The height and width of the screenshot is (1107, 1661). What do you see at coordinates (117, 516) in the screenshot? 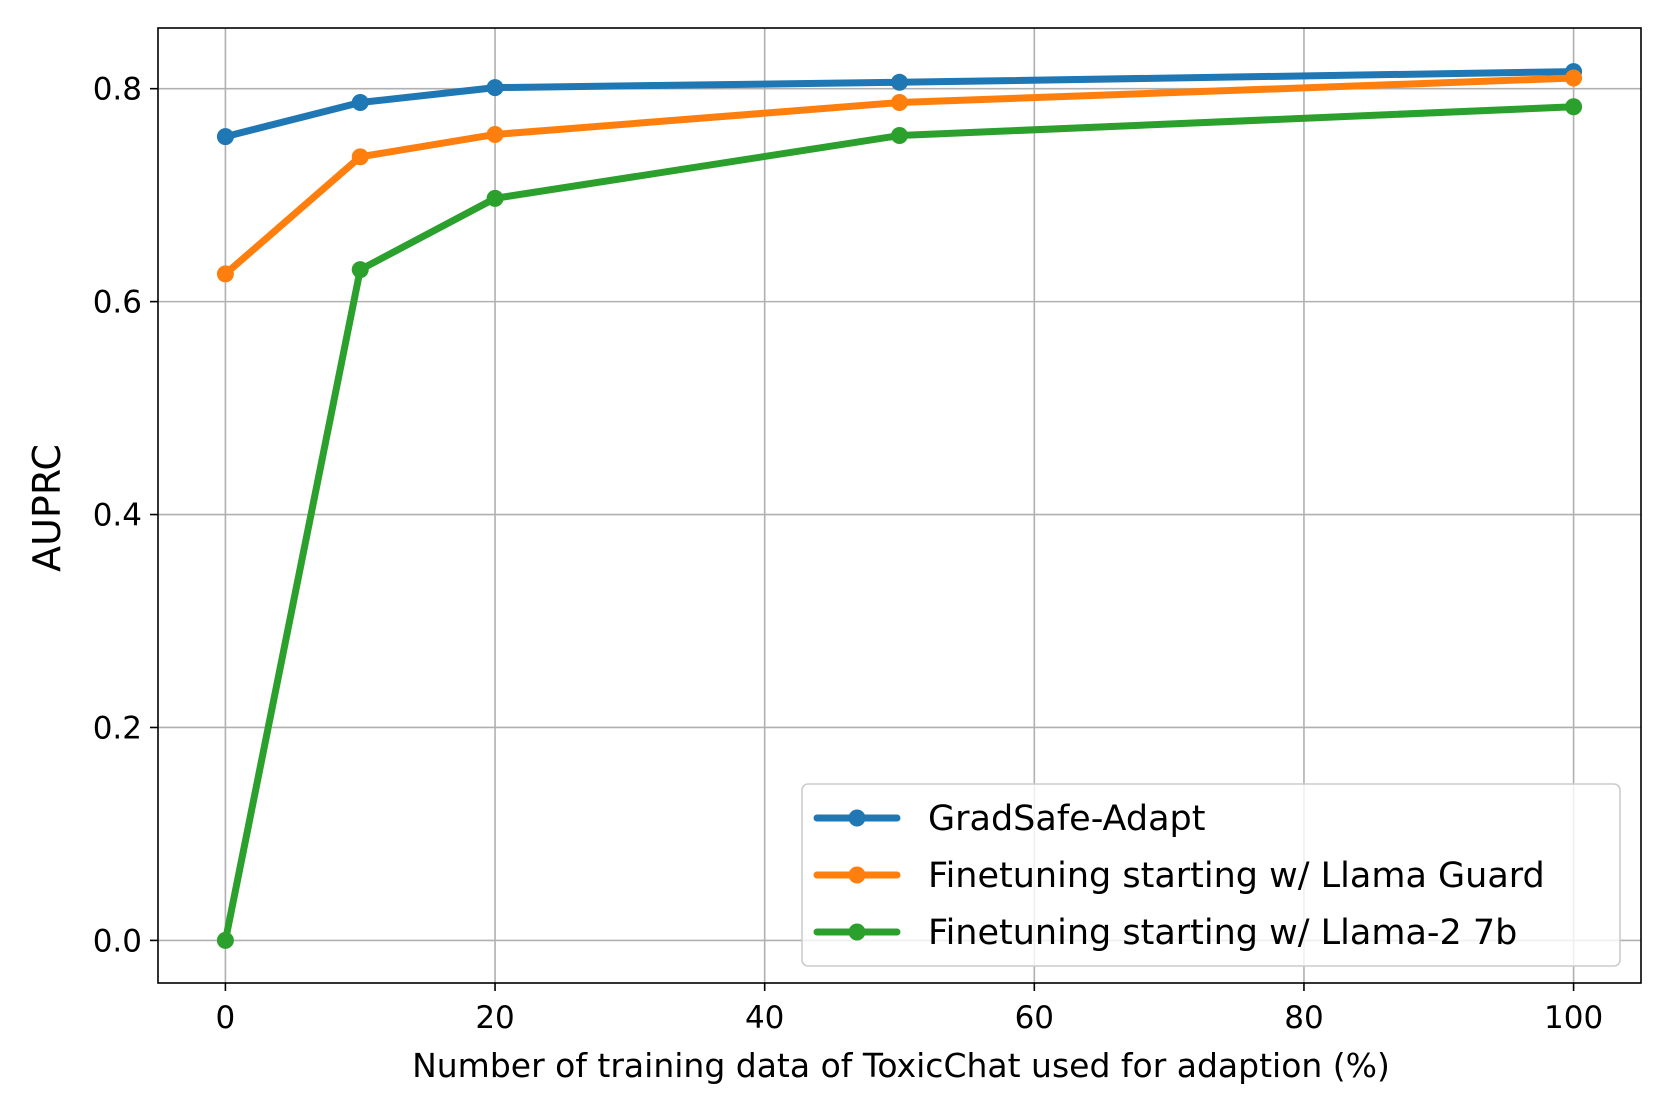
I see `y-tick-label: 0.4` at bounding box center [117, 516].